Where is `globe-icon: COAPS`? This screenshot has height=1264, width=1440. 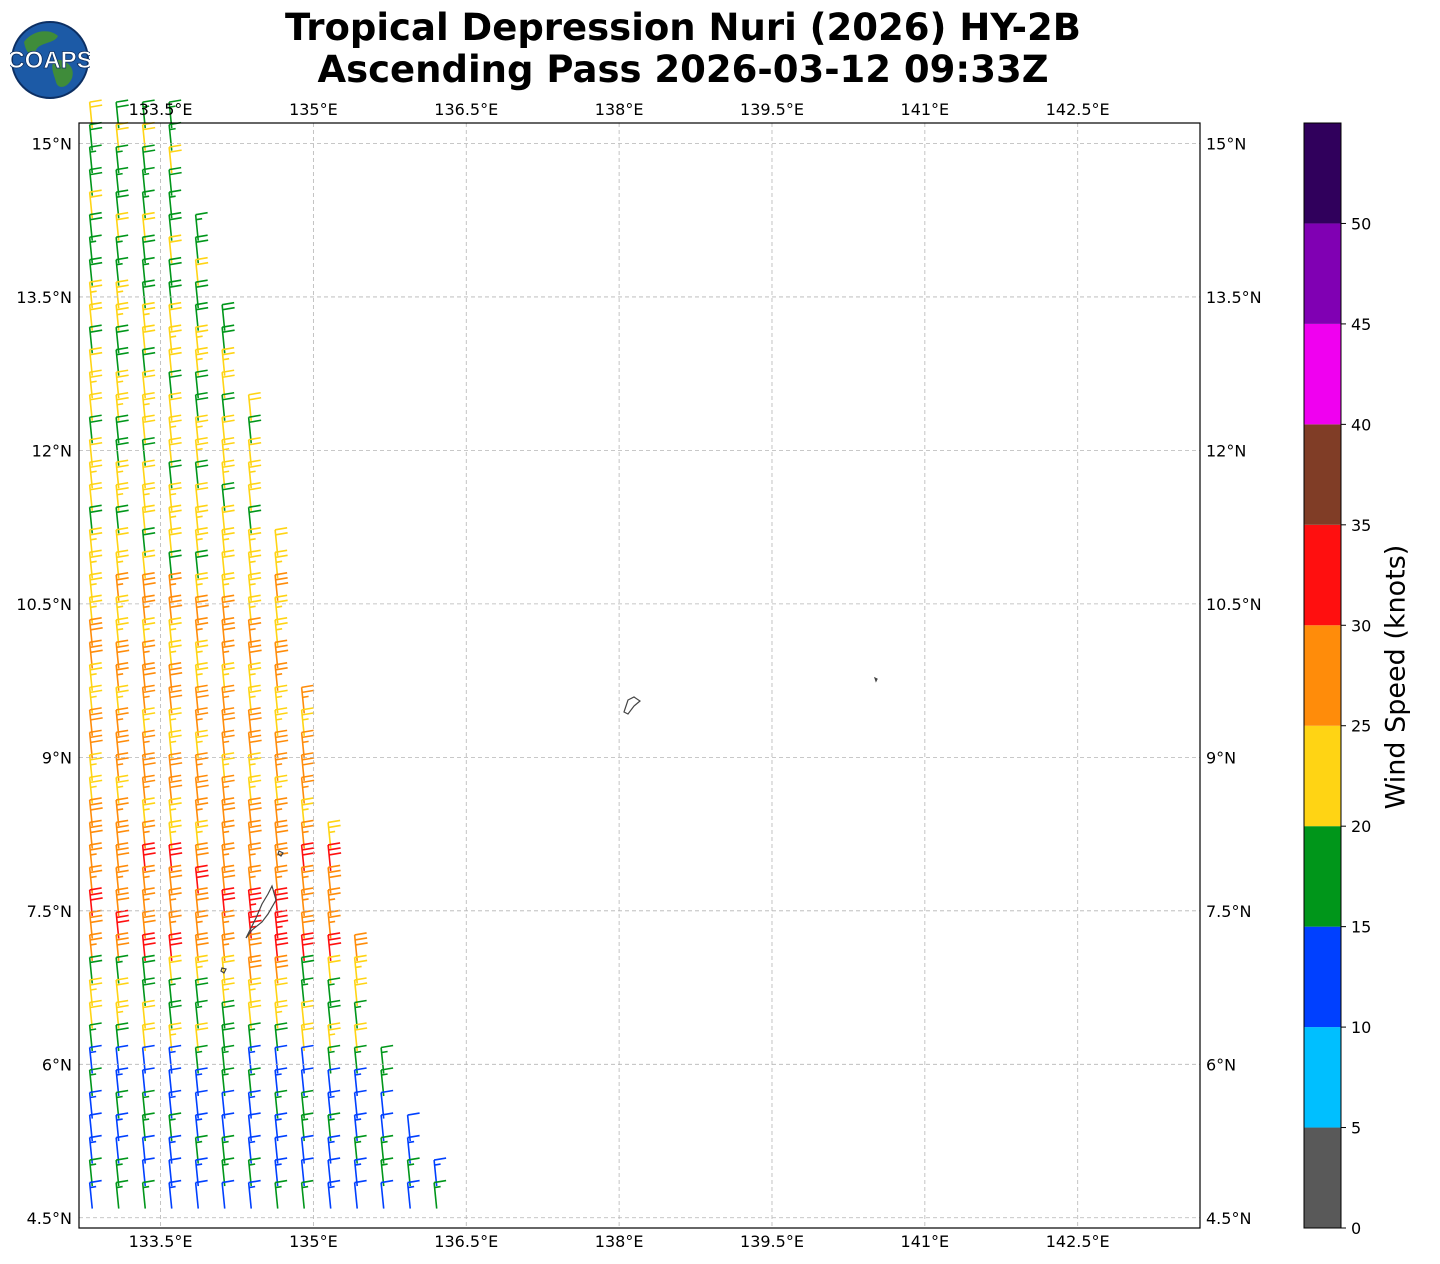 globe-icon: COAPS is located at coordinates (50, 60).